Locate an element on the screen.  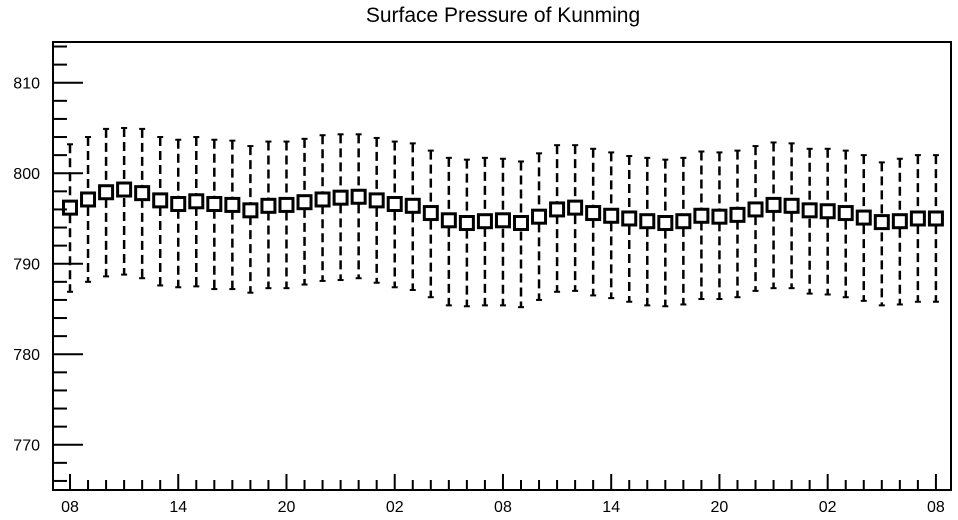
y-axis: 770 780 790 800 810 is located at coordinates (48, 263).